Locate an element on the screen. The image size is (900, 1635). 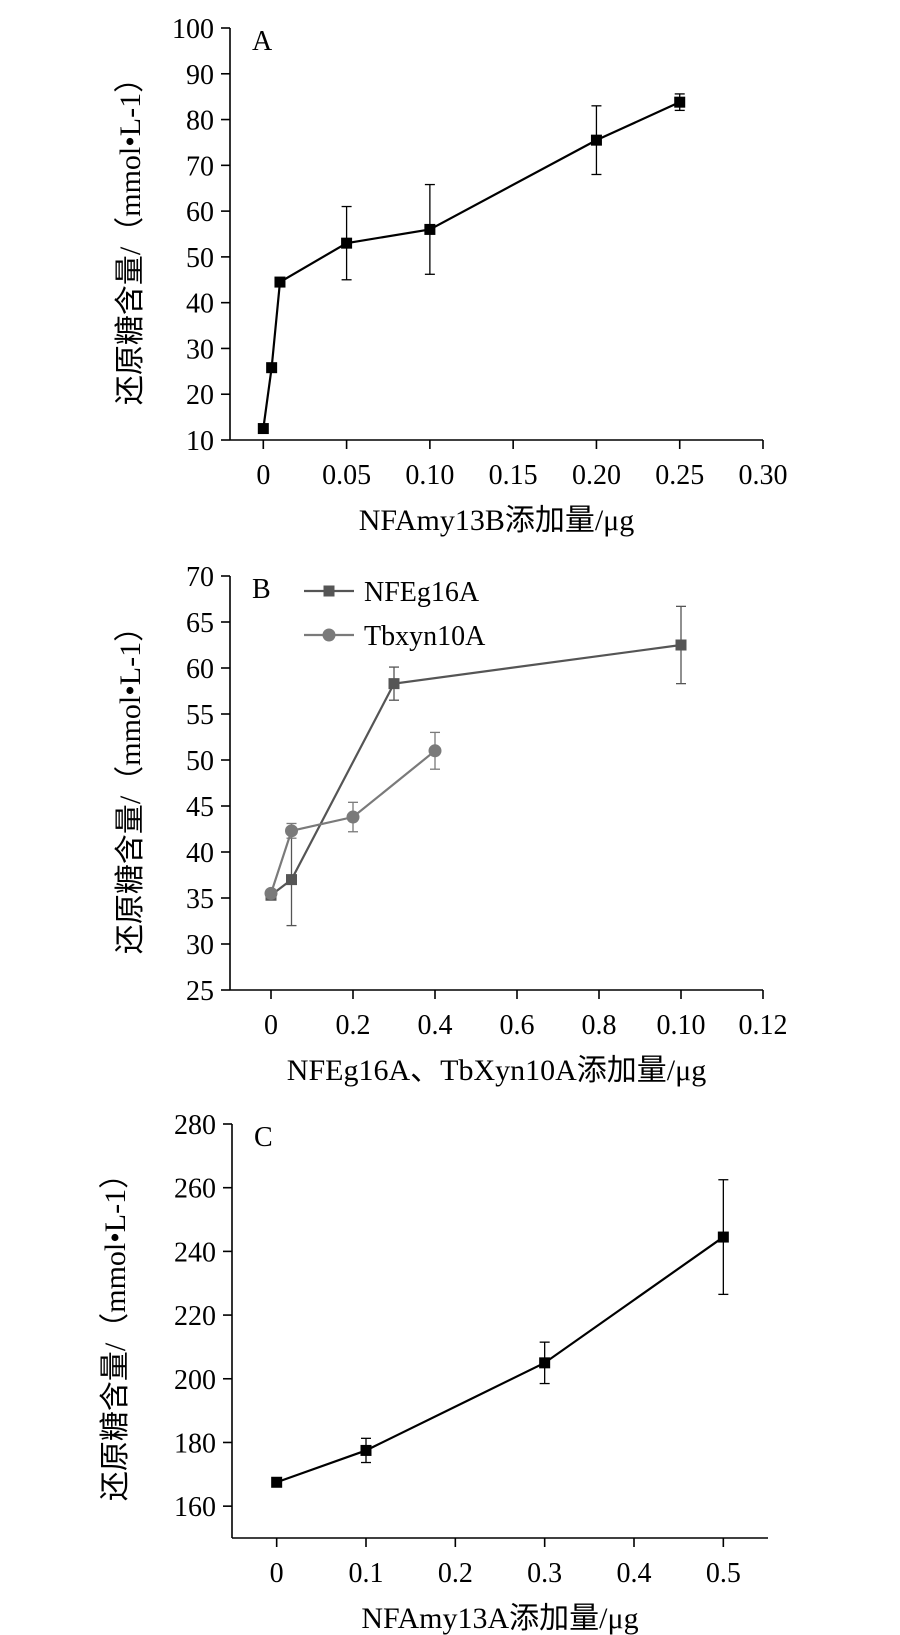
y-tick-label: 80 is located at coordinates (200, 121).